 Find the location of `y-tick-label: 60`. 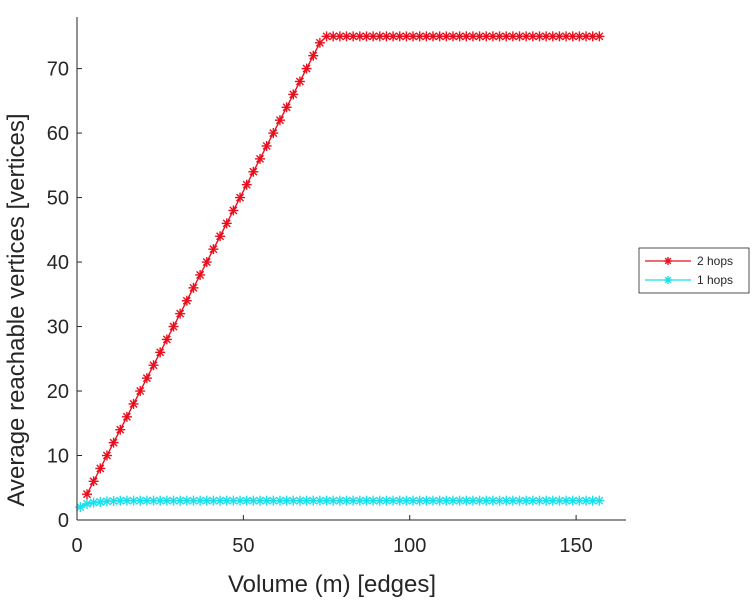

y-tick-label: 60 is located at coordinates (58, 134).